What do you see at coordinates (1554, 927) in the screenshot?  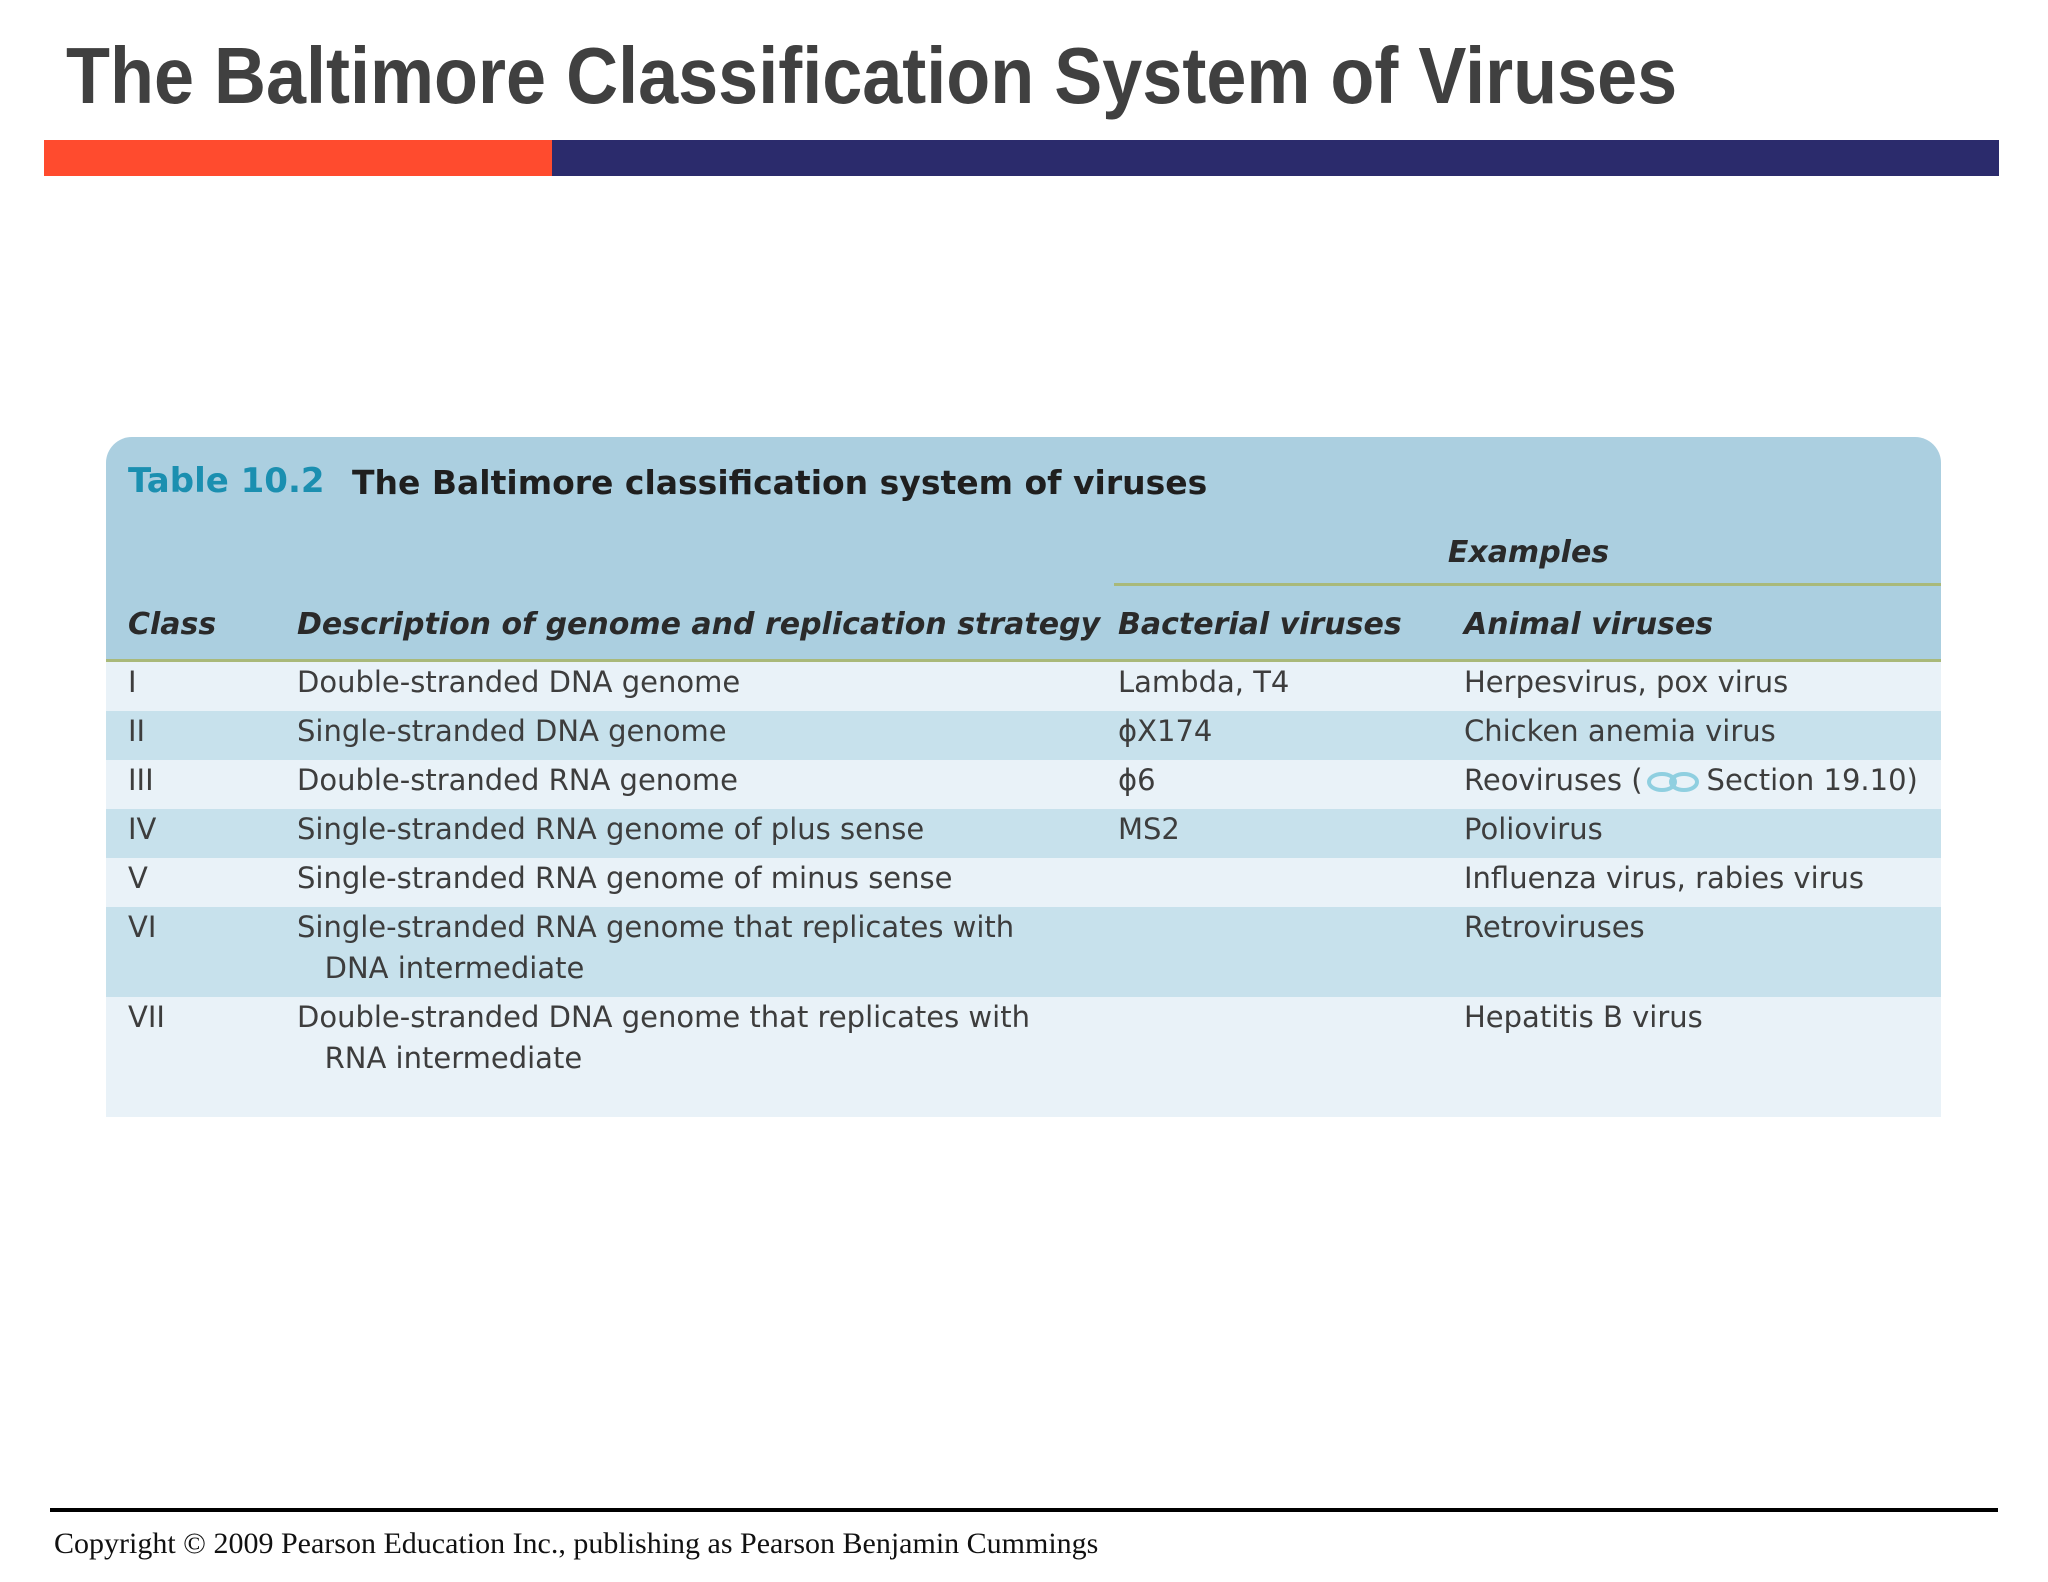 I see `cell-animal-virus: Retroviruses` at bounding box center [1554, 927].